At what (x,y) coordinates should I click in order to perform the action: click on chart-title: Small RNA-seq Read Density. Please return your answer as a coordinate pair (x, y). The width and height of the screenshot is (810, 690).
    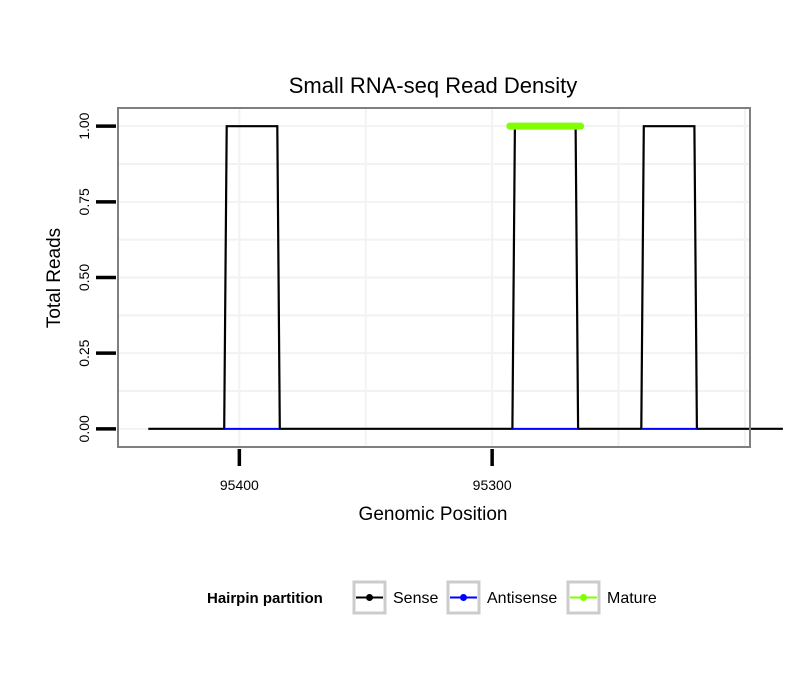
    Looking at the image, I should click on (433, 85).